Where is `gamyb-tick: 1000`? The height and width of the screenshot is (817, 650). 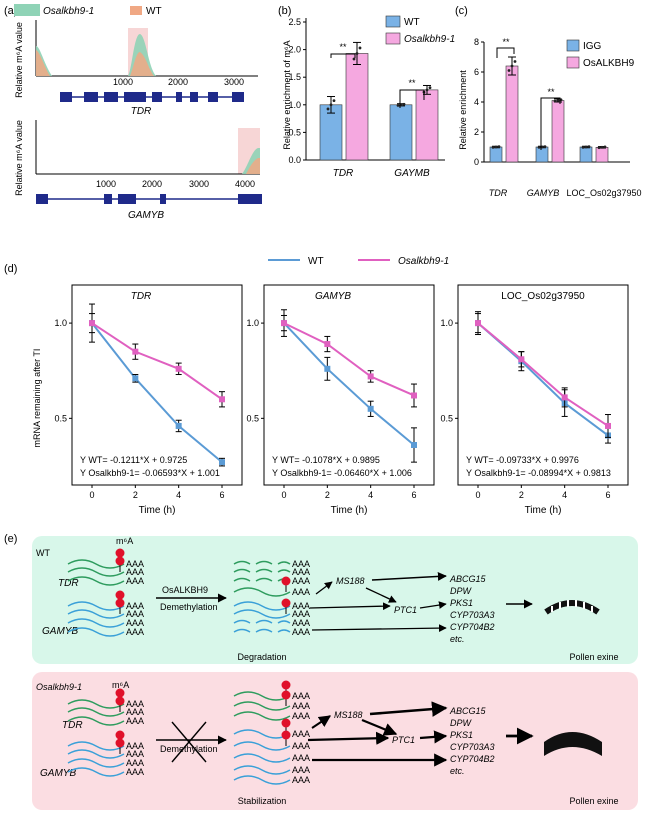
gamyb-tick: 1000 is located at coordinates (106, 184).